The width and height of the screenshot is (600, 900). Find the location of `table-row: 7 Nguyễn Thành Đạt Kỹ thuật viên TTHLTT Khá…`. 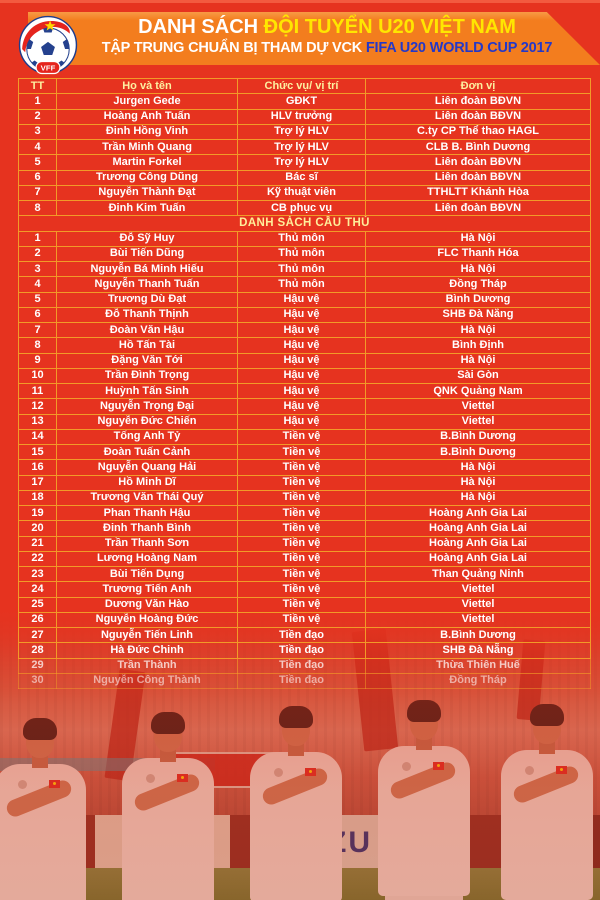

table-row: 7 Nguyễn Thành Đạt Kỹ thuật viên TTHLTT Khá… is located at coordinates (304, 193).